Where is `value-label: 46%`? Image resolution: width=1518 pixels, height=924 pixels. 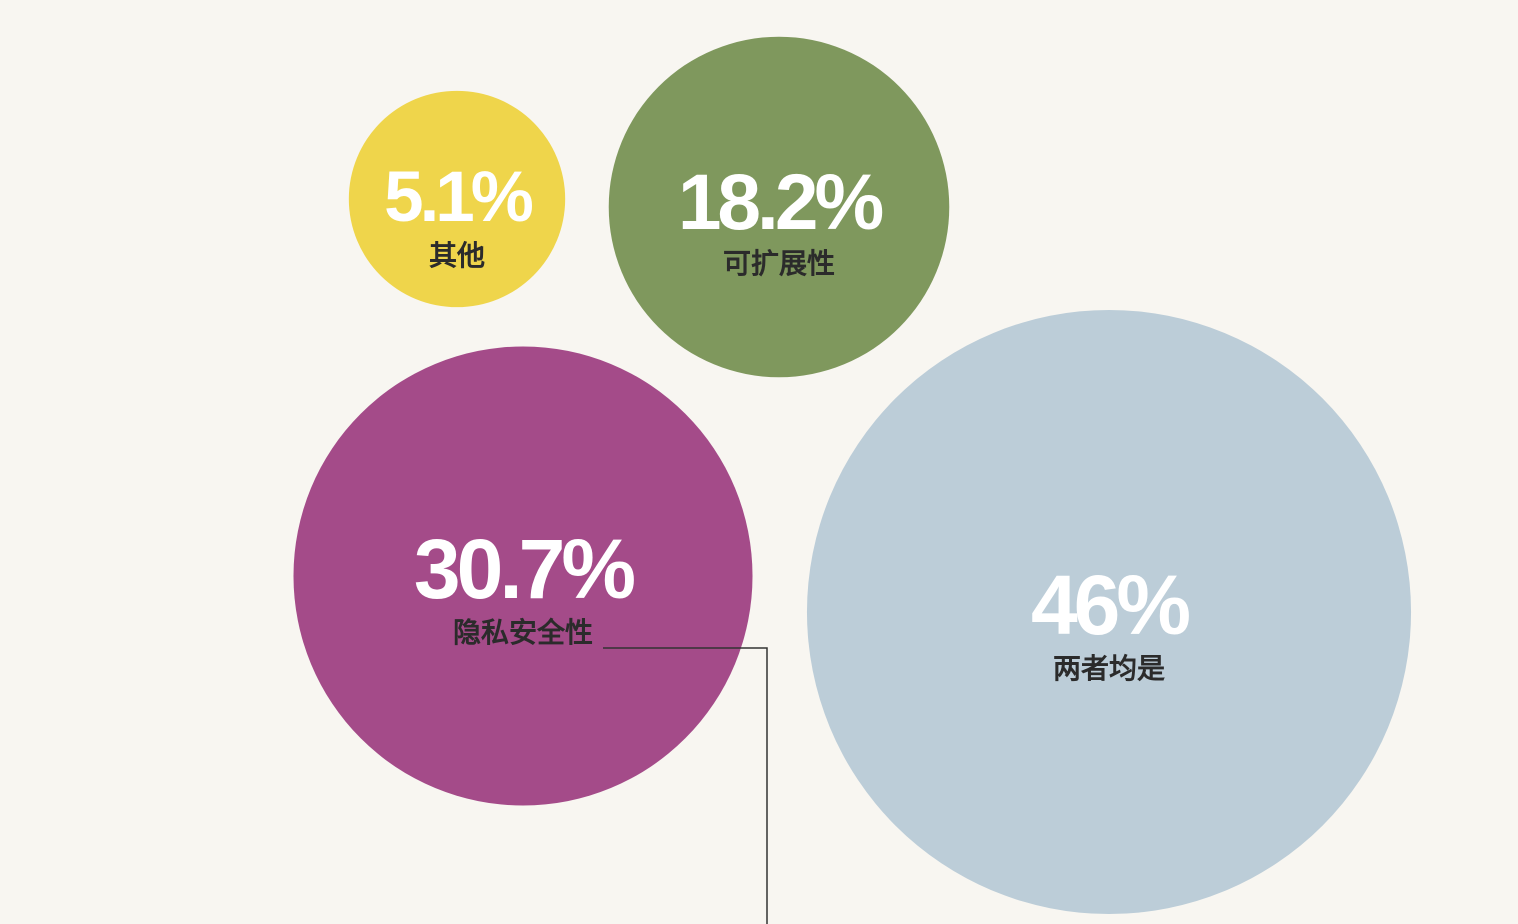 value-label: 46% is located at coordinates (1110, 605).